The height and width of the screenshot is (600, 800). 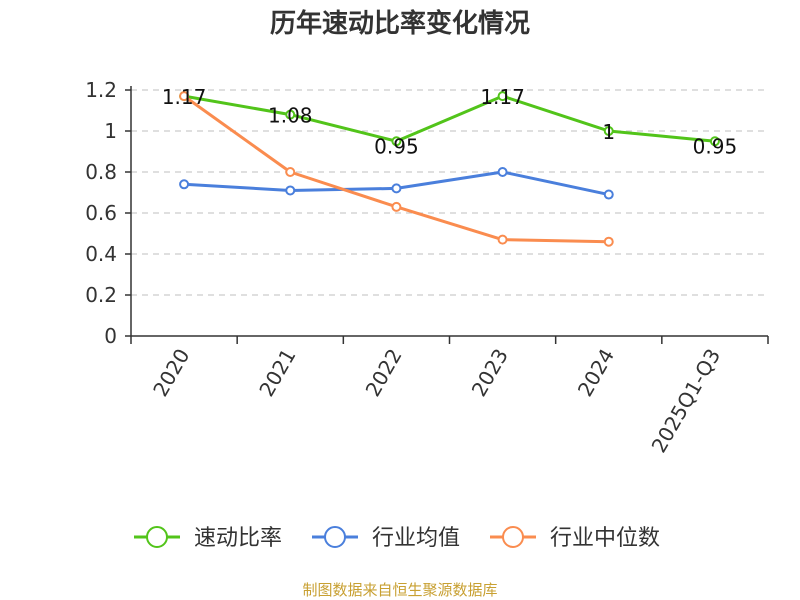 What do you see at coordinates (686, 401) in the screenshot?
I see `x-tick-label: 2025Q1-Q3` at bounding box center [686, 401].